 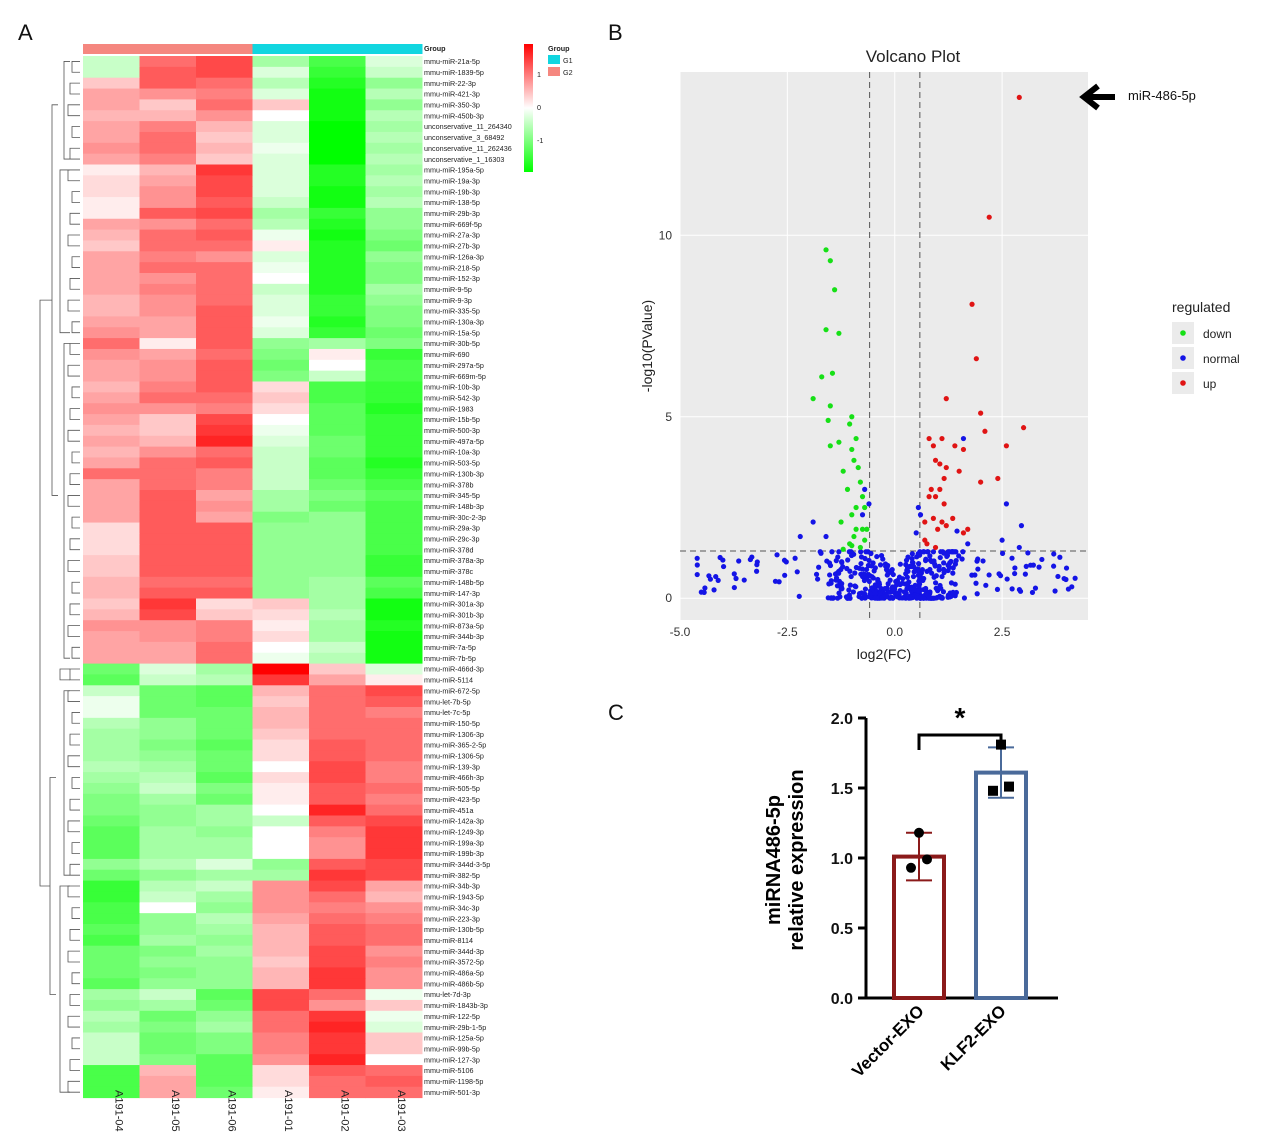 I want to click on gene-label: mmu-miR-451a, so click(x=449, y=810).